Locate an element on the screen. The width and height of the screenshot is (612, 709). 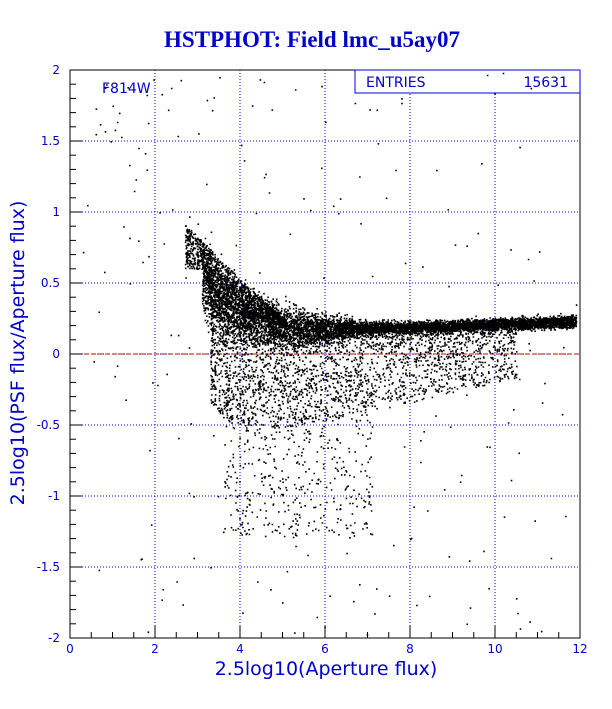
x-tick-label: 2 is located at coordinates (155, 649).